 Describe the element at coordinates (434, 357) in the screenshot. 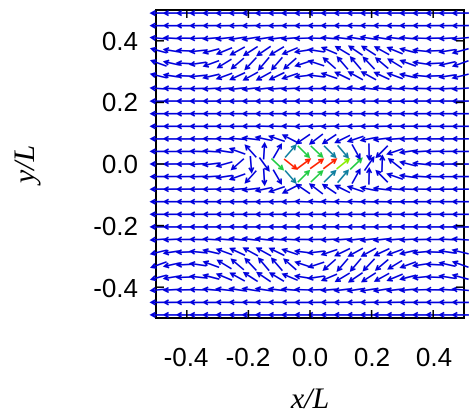

I see `x-tick-label-4: 0.4` at that location.